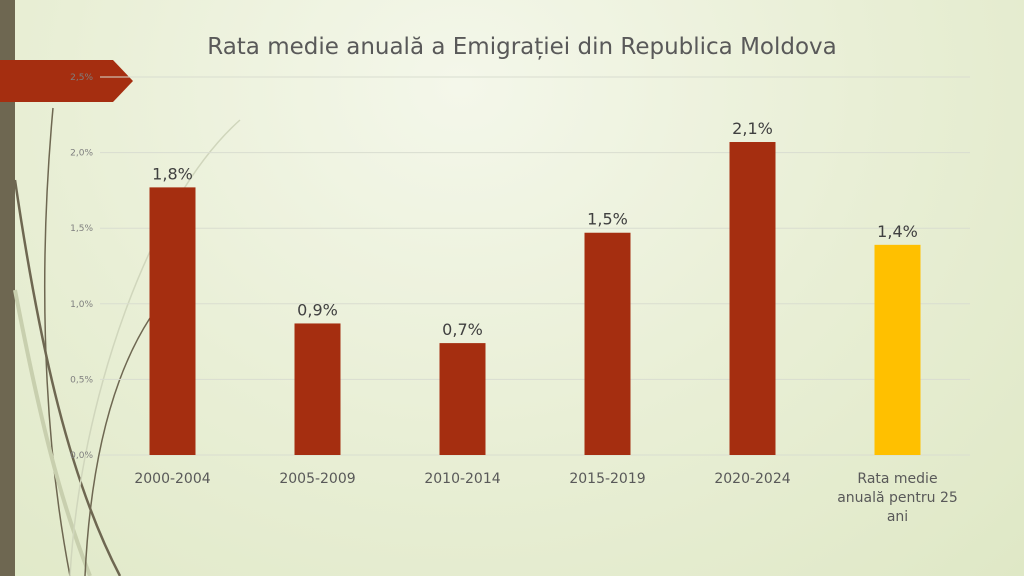 The width and height of the screenshot is (1024, 576). What do you see at coordinates (317, 479) in the screenshot?
I see `x-tick-label: 2005-2009` at bounding box center [317, 479].